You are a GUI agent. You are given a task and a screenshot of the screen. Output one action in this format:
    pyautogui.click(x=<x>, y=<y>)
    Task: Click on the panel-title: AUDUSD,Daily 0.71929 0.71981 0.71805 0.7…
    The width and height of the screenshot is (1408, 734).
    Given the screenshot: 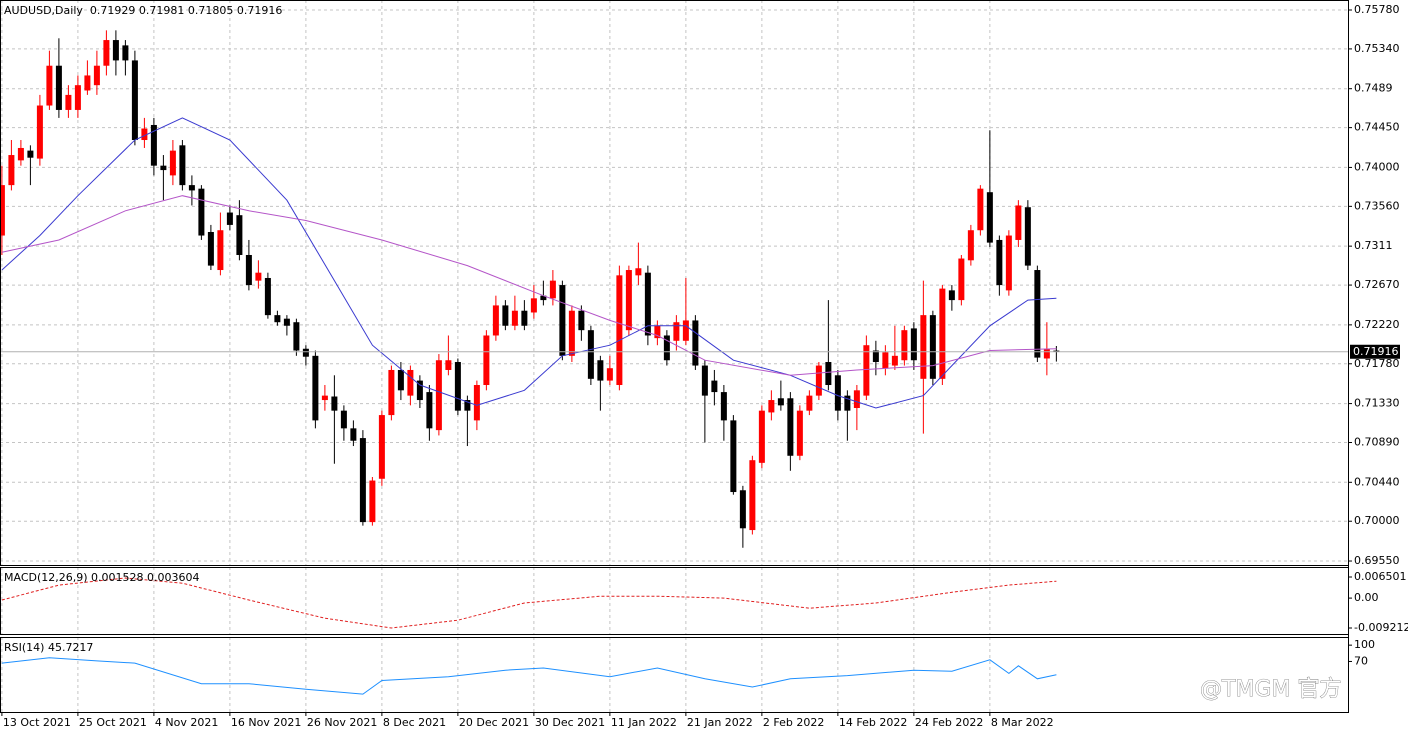 What is the action you would take?
    pyautogui.click(x=143, y=10)
    